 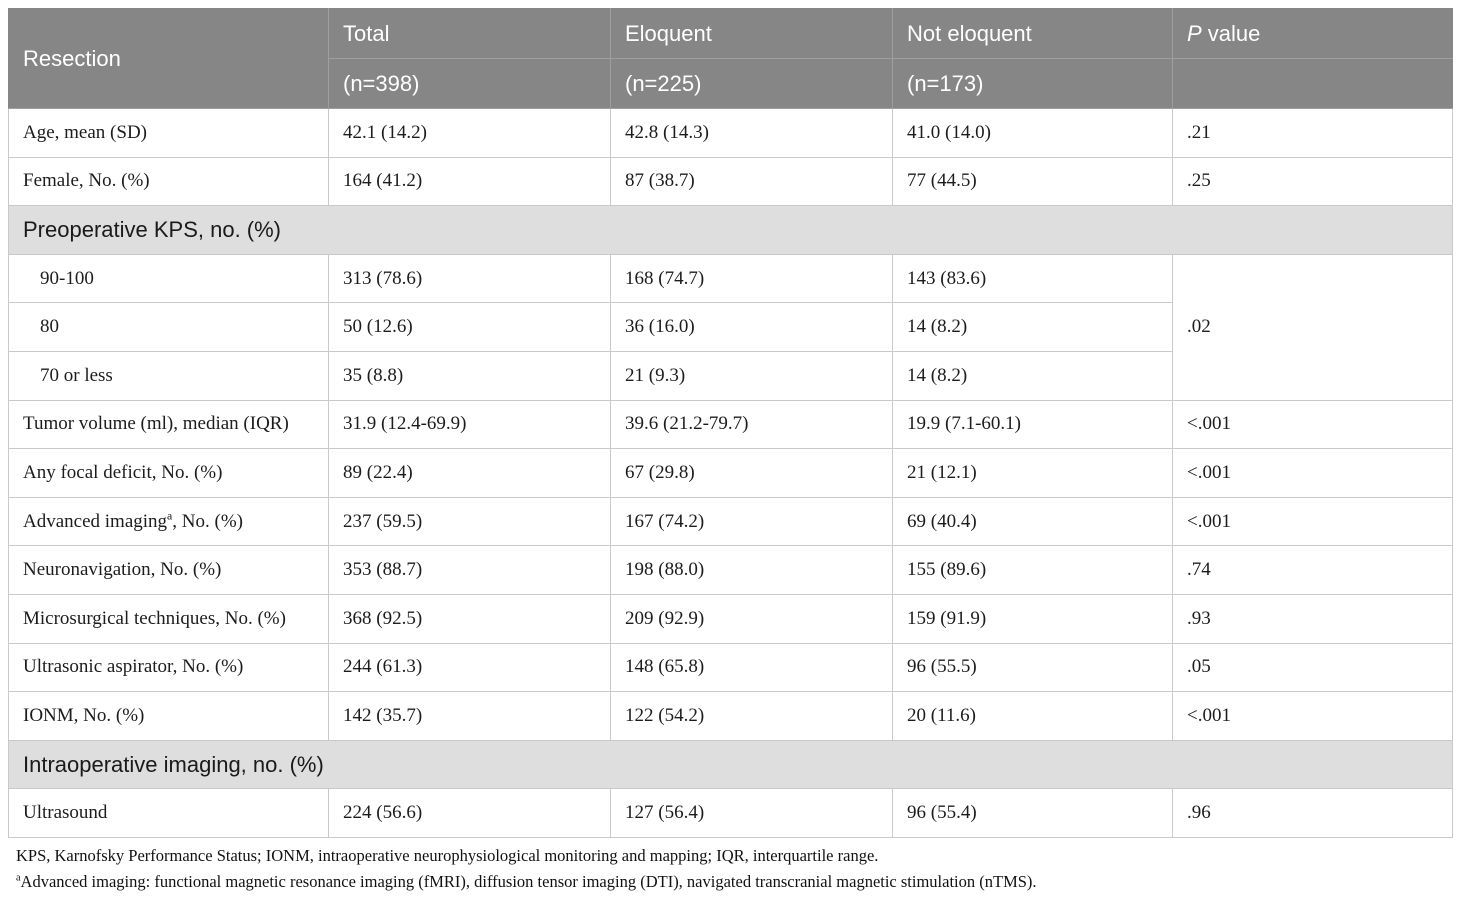 What do you see at coordinates (168, 327) in the screenshot?
I see `row-label-cell: 80` at bounding box center [168, 327].